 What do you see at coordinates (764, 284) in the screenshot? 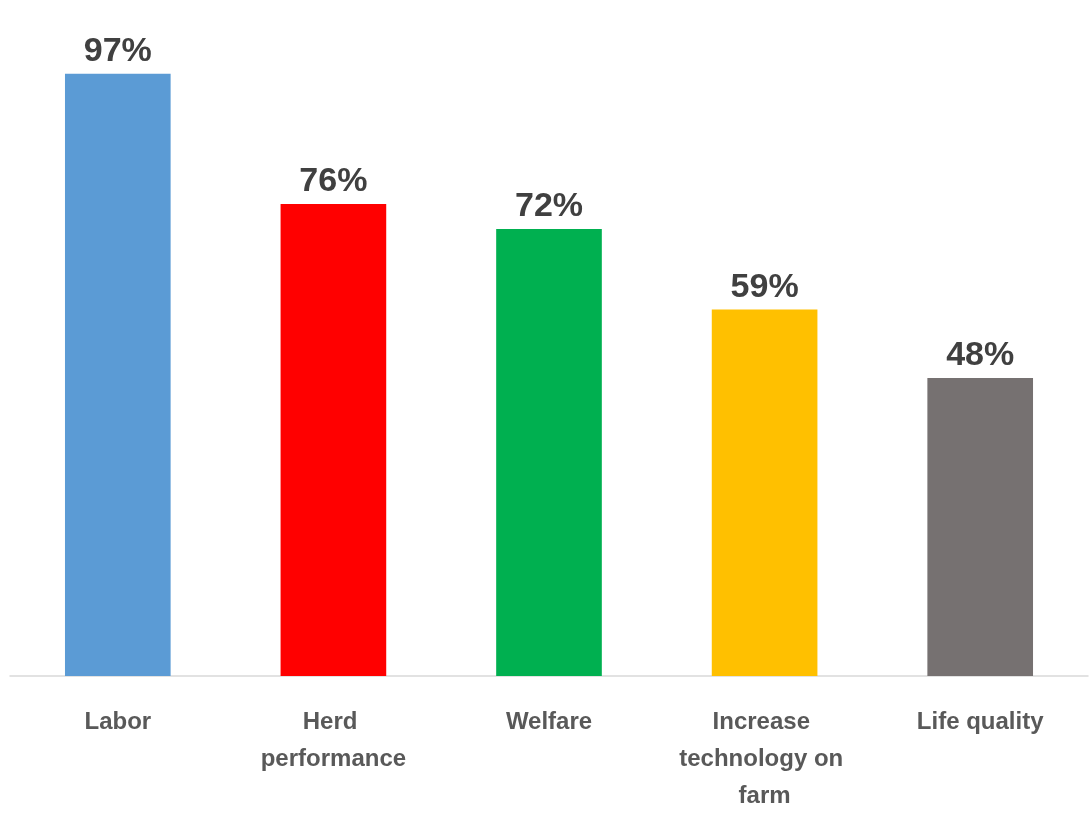
I see `data-label: 59%` at bounding box center [764, 284].